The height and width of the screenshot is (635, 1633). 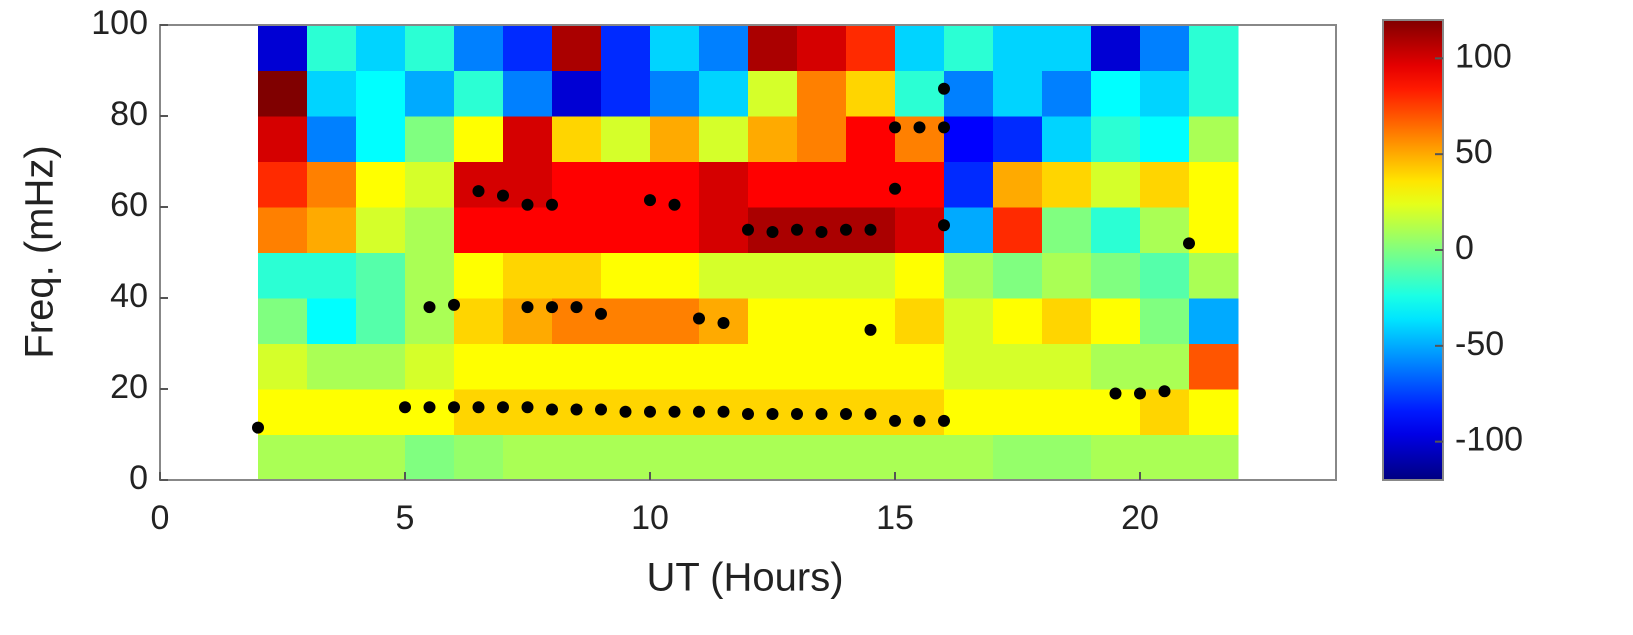 What do you see at coordinates (138, 478) in the screenshot?
I see `y-tick-label: 0` at bounding box center [138, 478].